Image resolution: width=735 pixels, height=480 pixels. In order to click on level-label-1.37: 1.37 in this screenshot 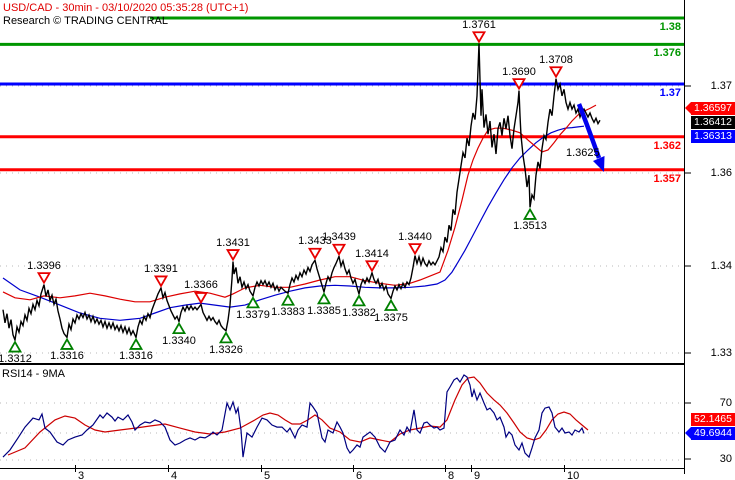, I will do `click(670, 93)`.